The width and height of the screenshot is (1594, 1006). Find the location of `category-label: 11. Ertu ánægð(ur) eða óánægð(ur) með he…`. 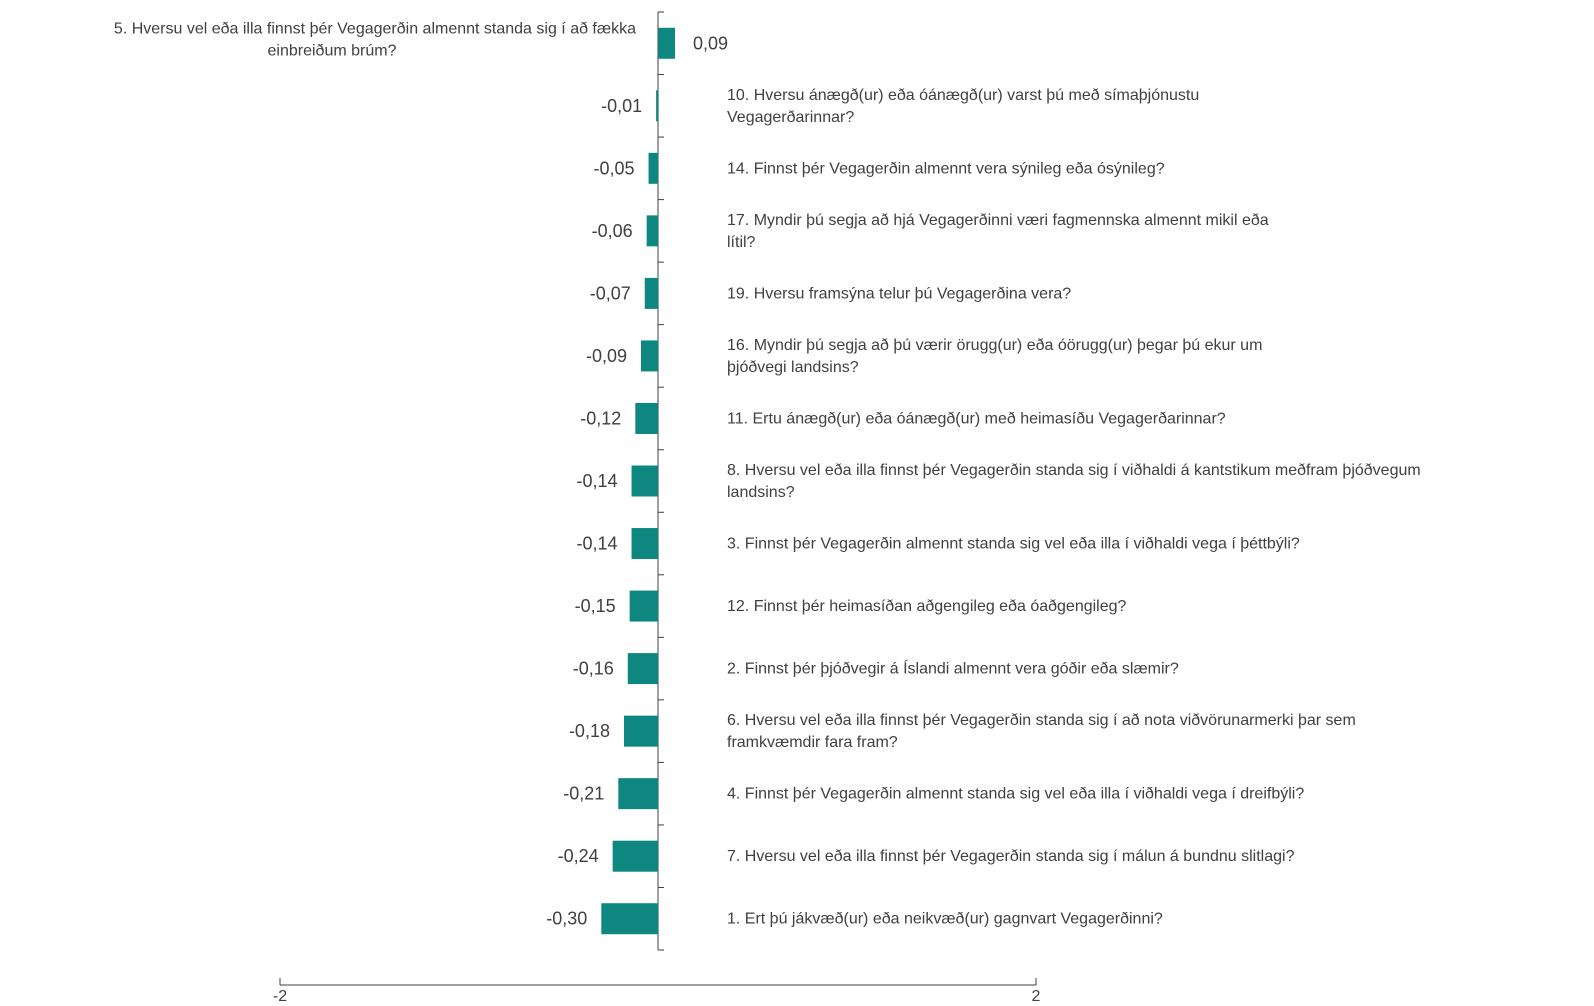

category-label: 11. Ertu ánægð(ur) eða óánægð(ur) með he… is located at coordinates (976, 418).